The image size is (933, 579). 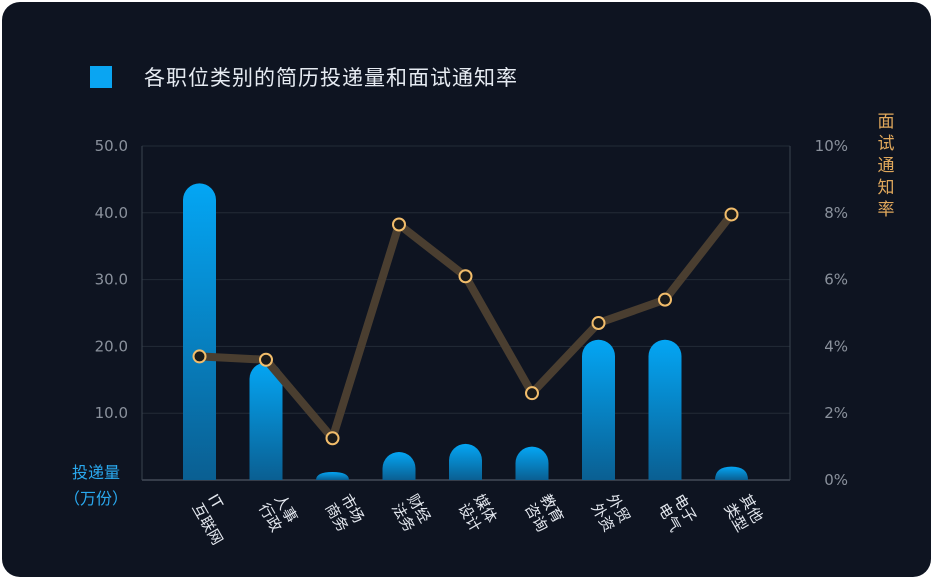 I want to click on y-tick-right: 0%, so click(x=836, y=480).